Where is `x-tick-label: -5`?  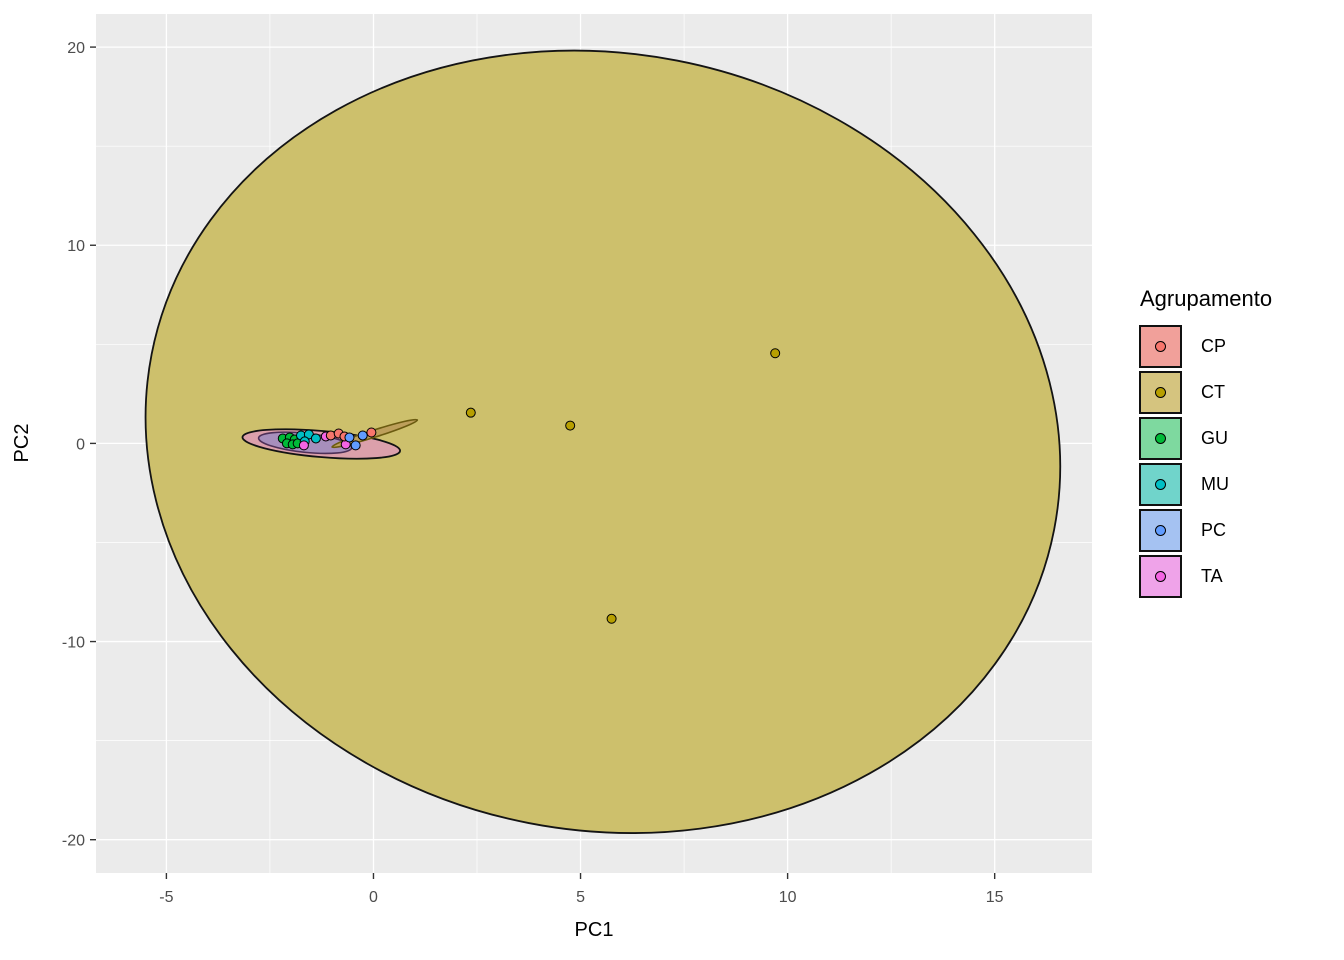
x-tick-label: -5 is located at coordinates (166, 897).